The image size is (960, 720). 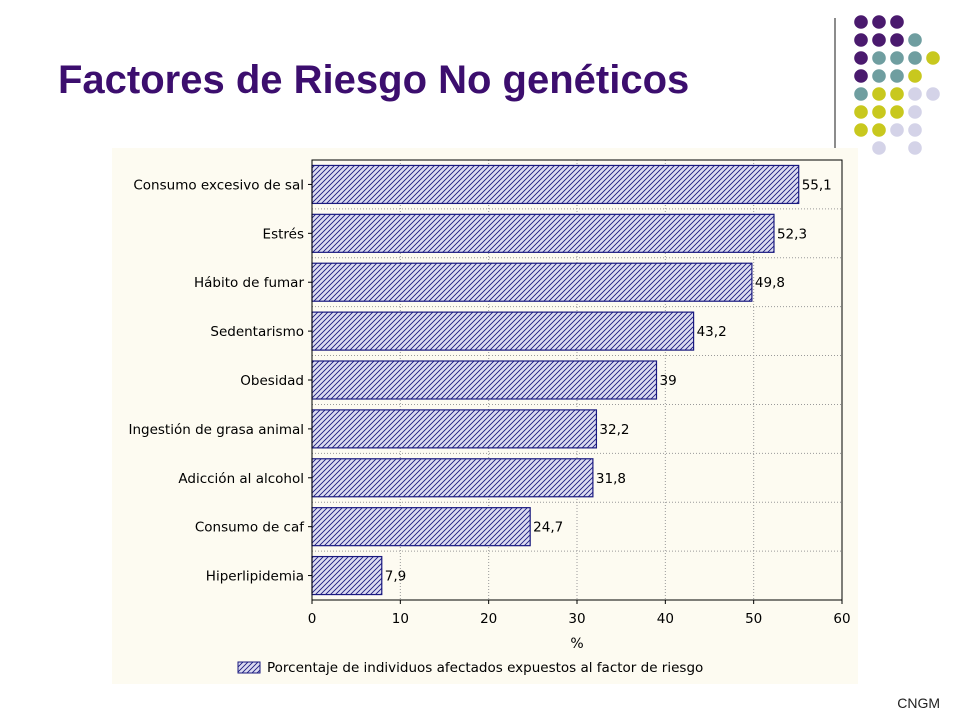 What do you see at coordinates (835, 84) in the screenshot?
I see `title-divider` at bounding box center [835, 84].